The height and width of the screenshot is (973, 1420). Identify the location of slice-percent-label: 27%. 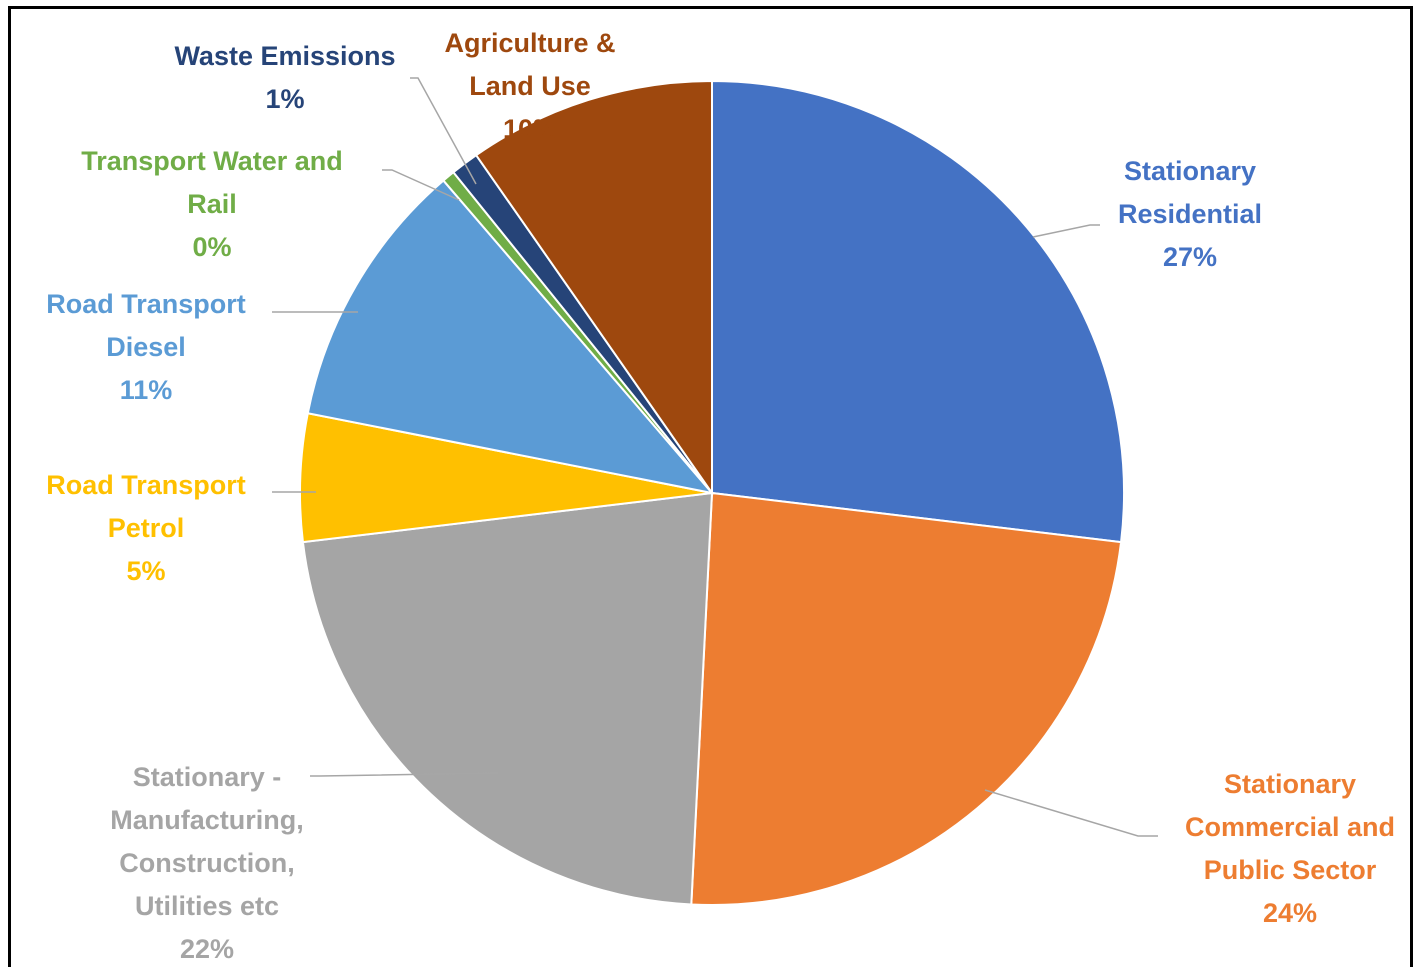
(1190, 257).